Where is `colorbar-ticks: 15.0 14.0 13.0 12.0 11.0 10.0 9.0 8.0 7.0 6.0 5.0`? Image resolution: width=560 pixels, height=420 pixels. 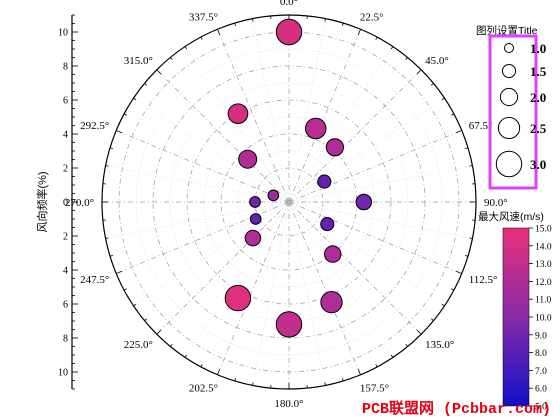 colorbar-ticks: 15.0 14.0 13.0 12.0 11.0 10.0 9.0 8.0 7.0 6.0 5.0 is located at coordinates (540, 319).